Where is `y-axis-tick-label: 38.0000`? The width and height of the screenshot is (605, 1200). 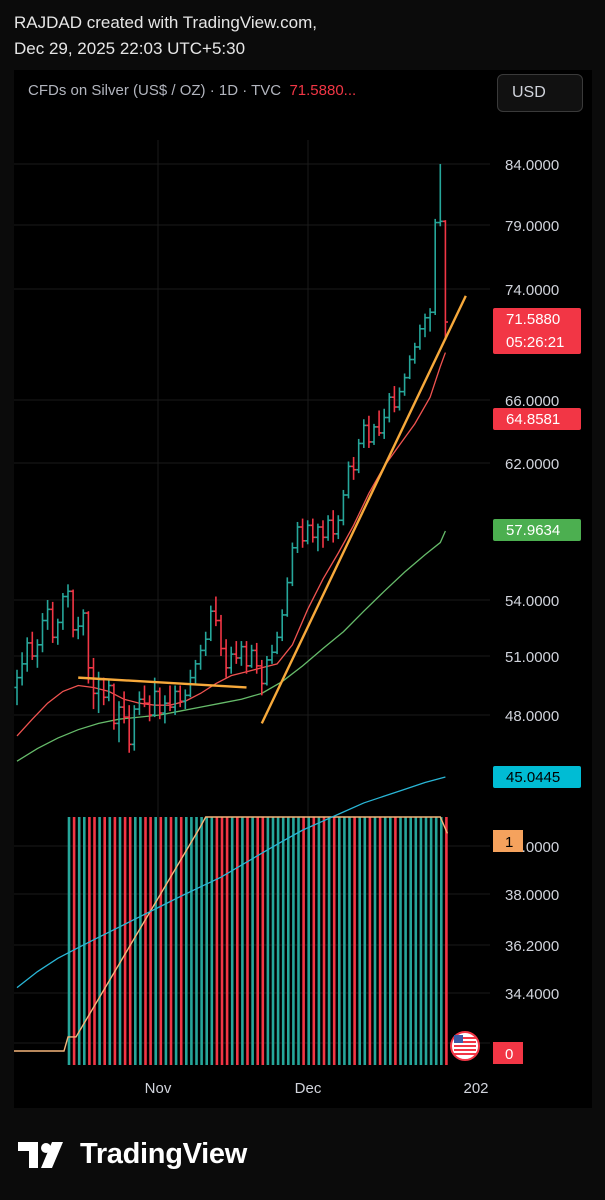
y-axis-tick-label: 38.0000 is located at coordinates (532, 895).